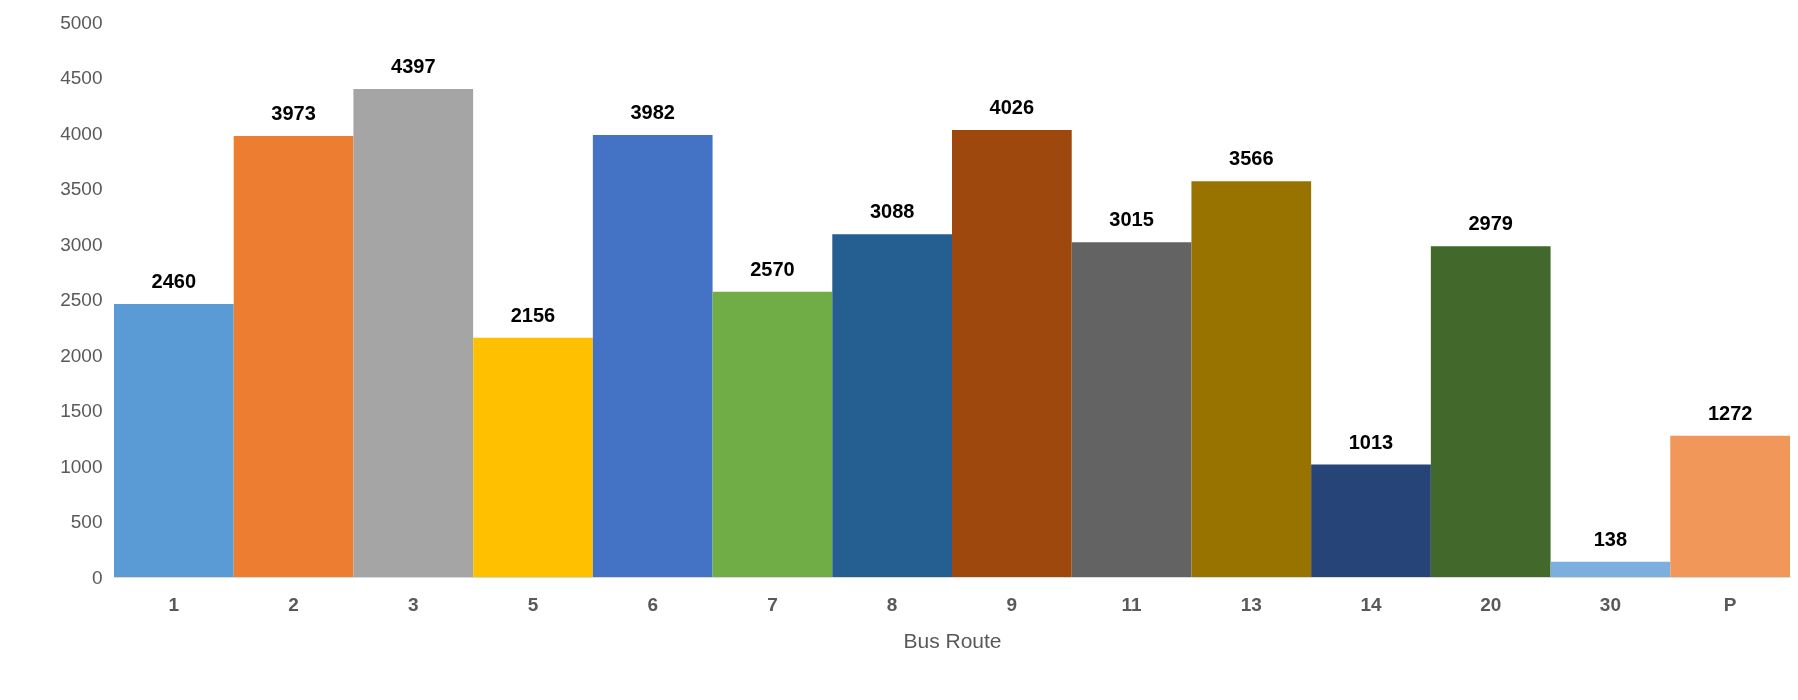  Describe the element at coordinates (1012, 604) in the screenshot. I see `x-tick-label: 9` at that location.